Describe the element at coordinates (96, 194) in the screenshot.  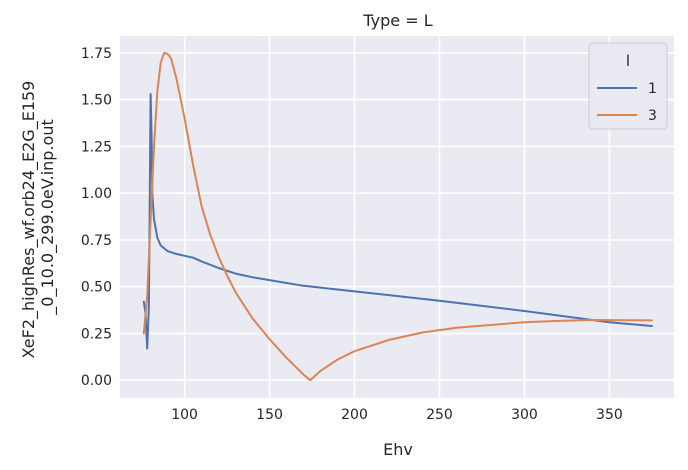
I see `y-tick-label: 1.00` at that location.